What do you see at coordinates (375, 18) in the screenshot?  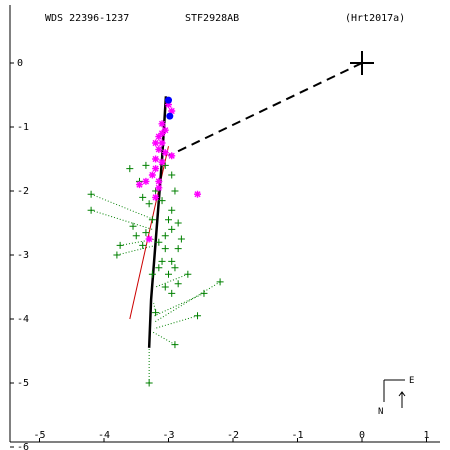 I see `reference: (Hrt2017a)` at bounding box center [375, 18].